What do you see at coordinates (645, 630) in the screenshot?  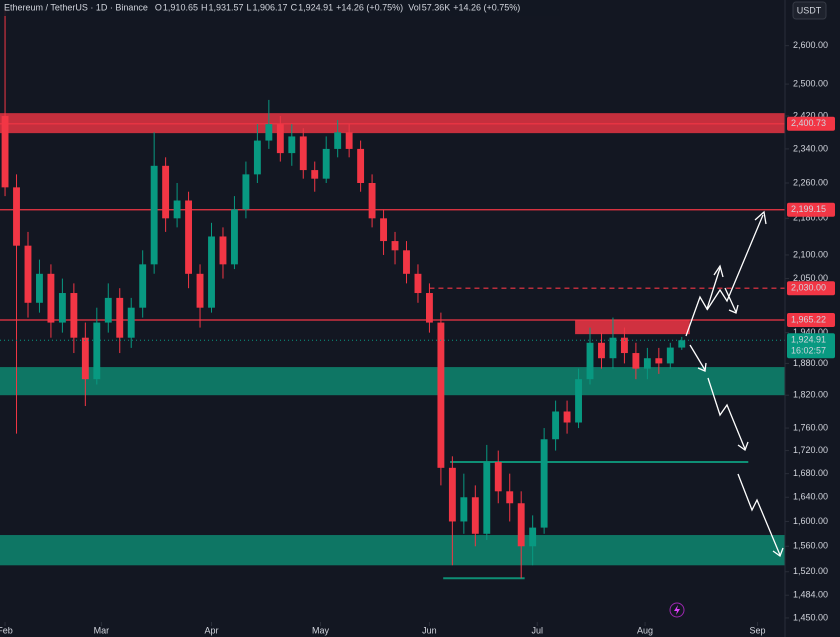 I see `x-tick-label: Aug` at bounding box center [645, 630].